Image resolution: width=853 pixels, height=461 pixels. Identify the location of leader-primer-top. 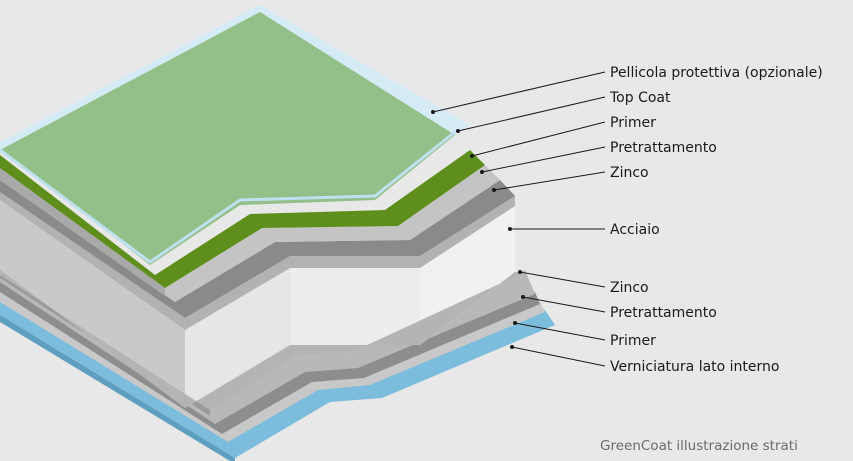
(538, 139).